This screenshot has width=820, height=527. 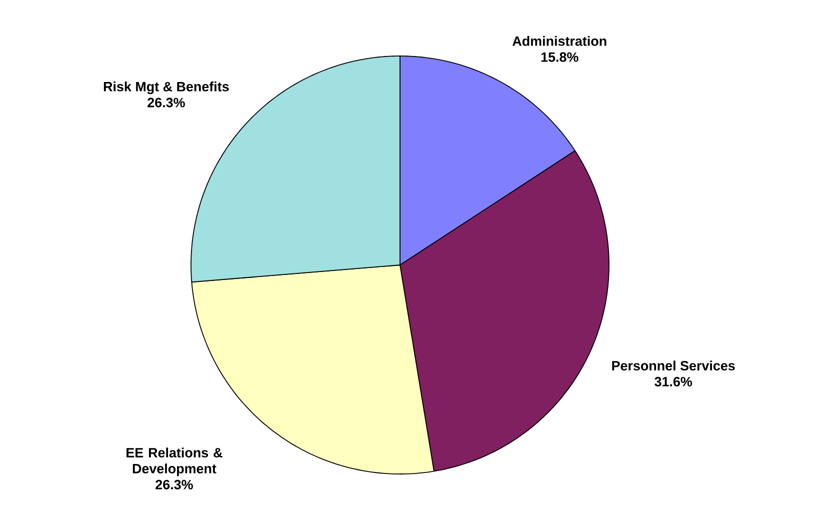 What do you see at coordinates (559, 57) in the screenshot?
I see `data-label: 15.8%` at bounding box center [559, 57].